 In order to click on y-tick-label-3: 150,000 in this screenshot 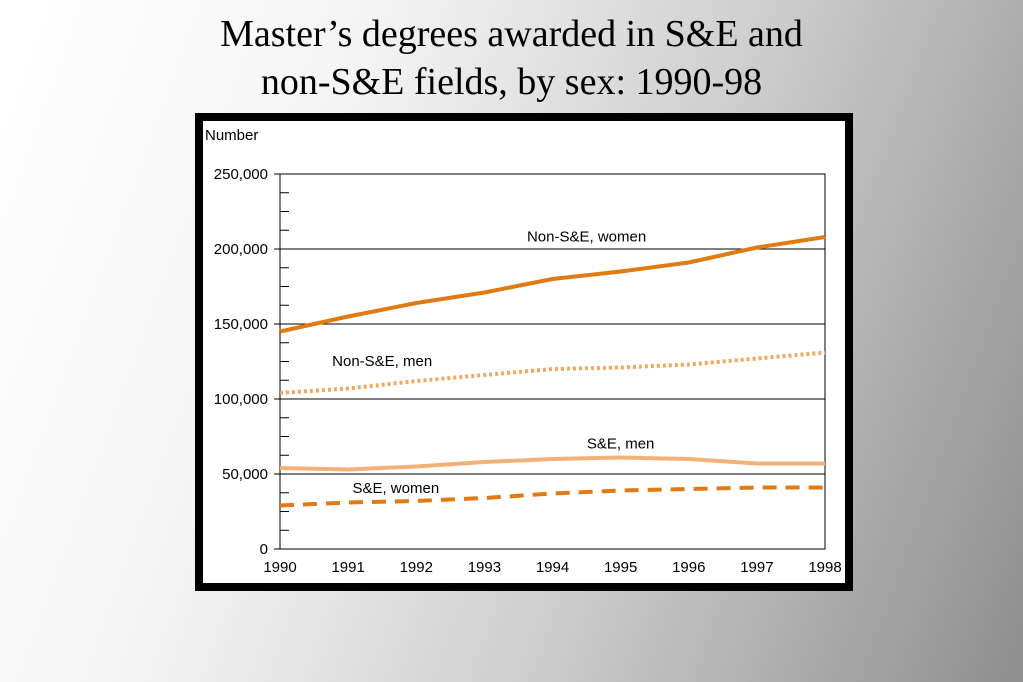, I will do `click(241, 324)`.